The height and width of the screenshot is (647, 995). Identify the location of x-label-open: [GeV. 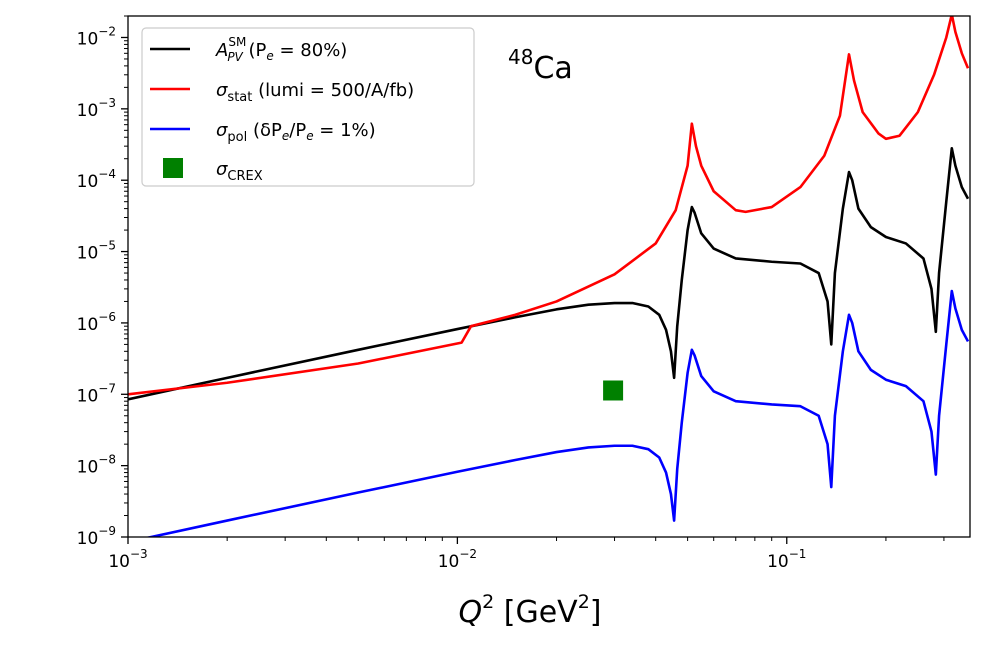
(536, 612).